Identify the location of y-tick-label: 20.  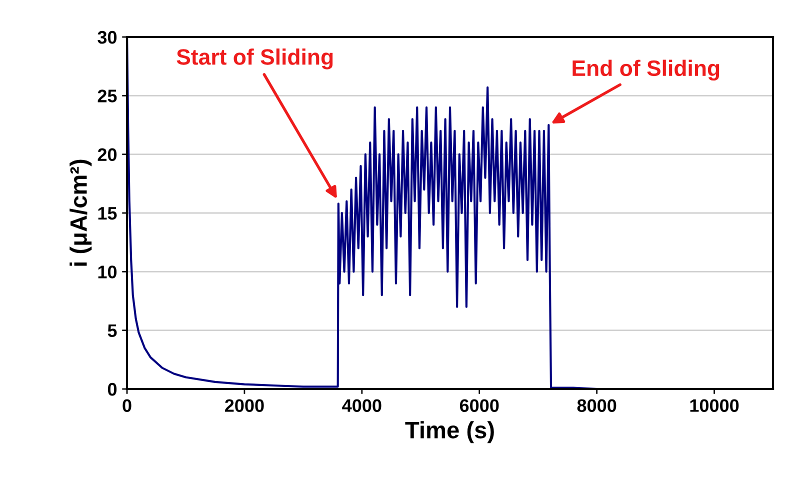
(107, 155).